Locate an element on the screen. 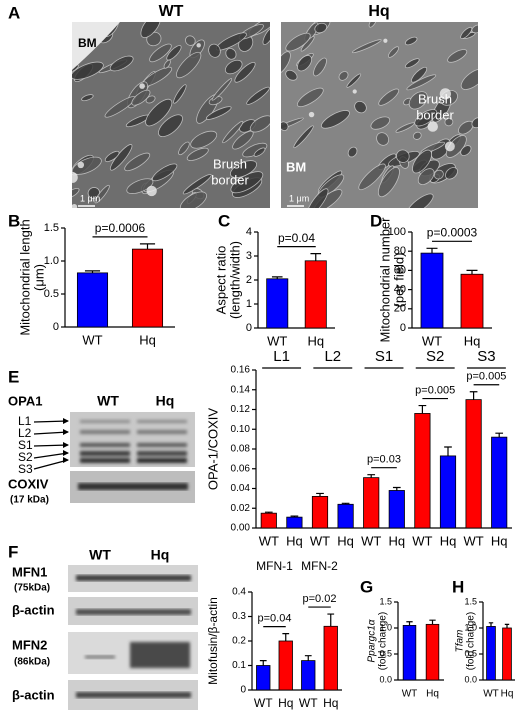 The image size is (520, 718). group-label: MFN-2 is located at coordinates (319, 566).